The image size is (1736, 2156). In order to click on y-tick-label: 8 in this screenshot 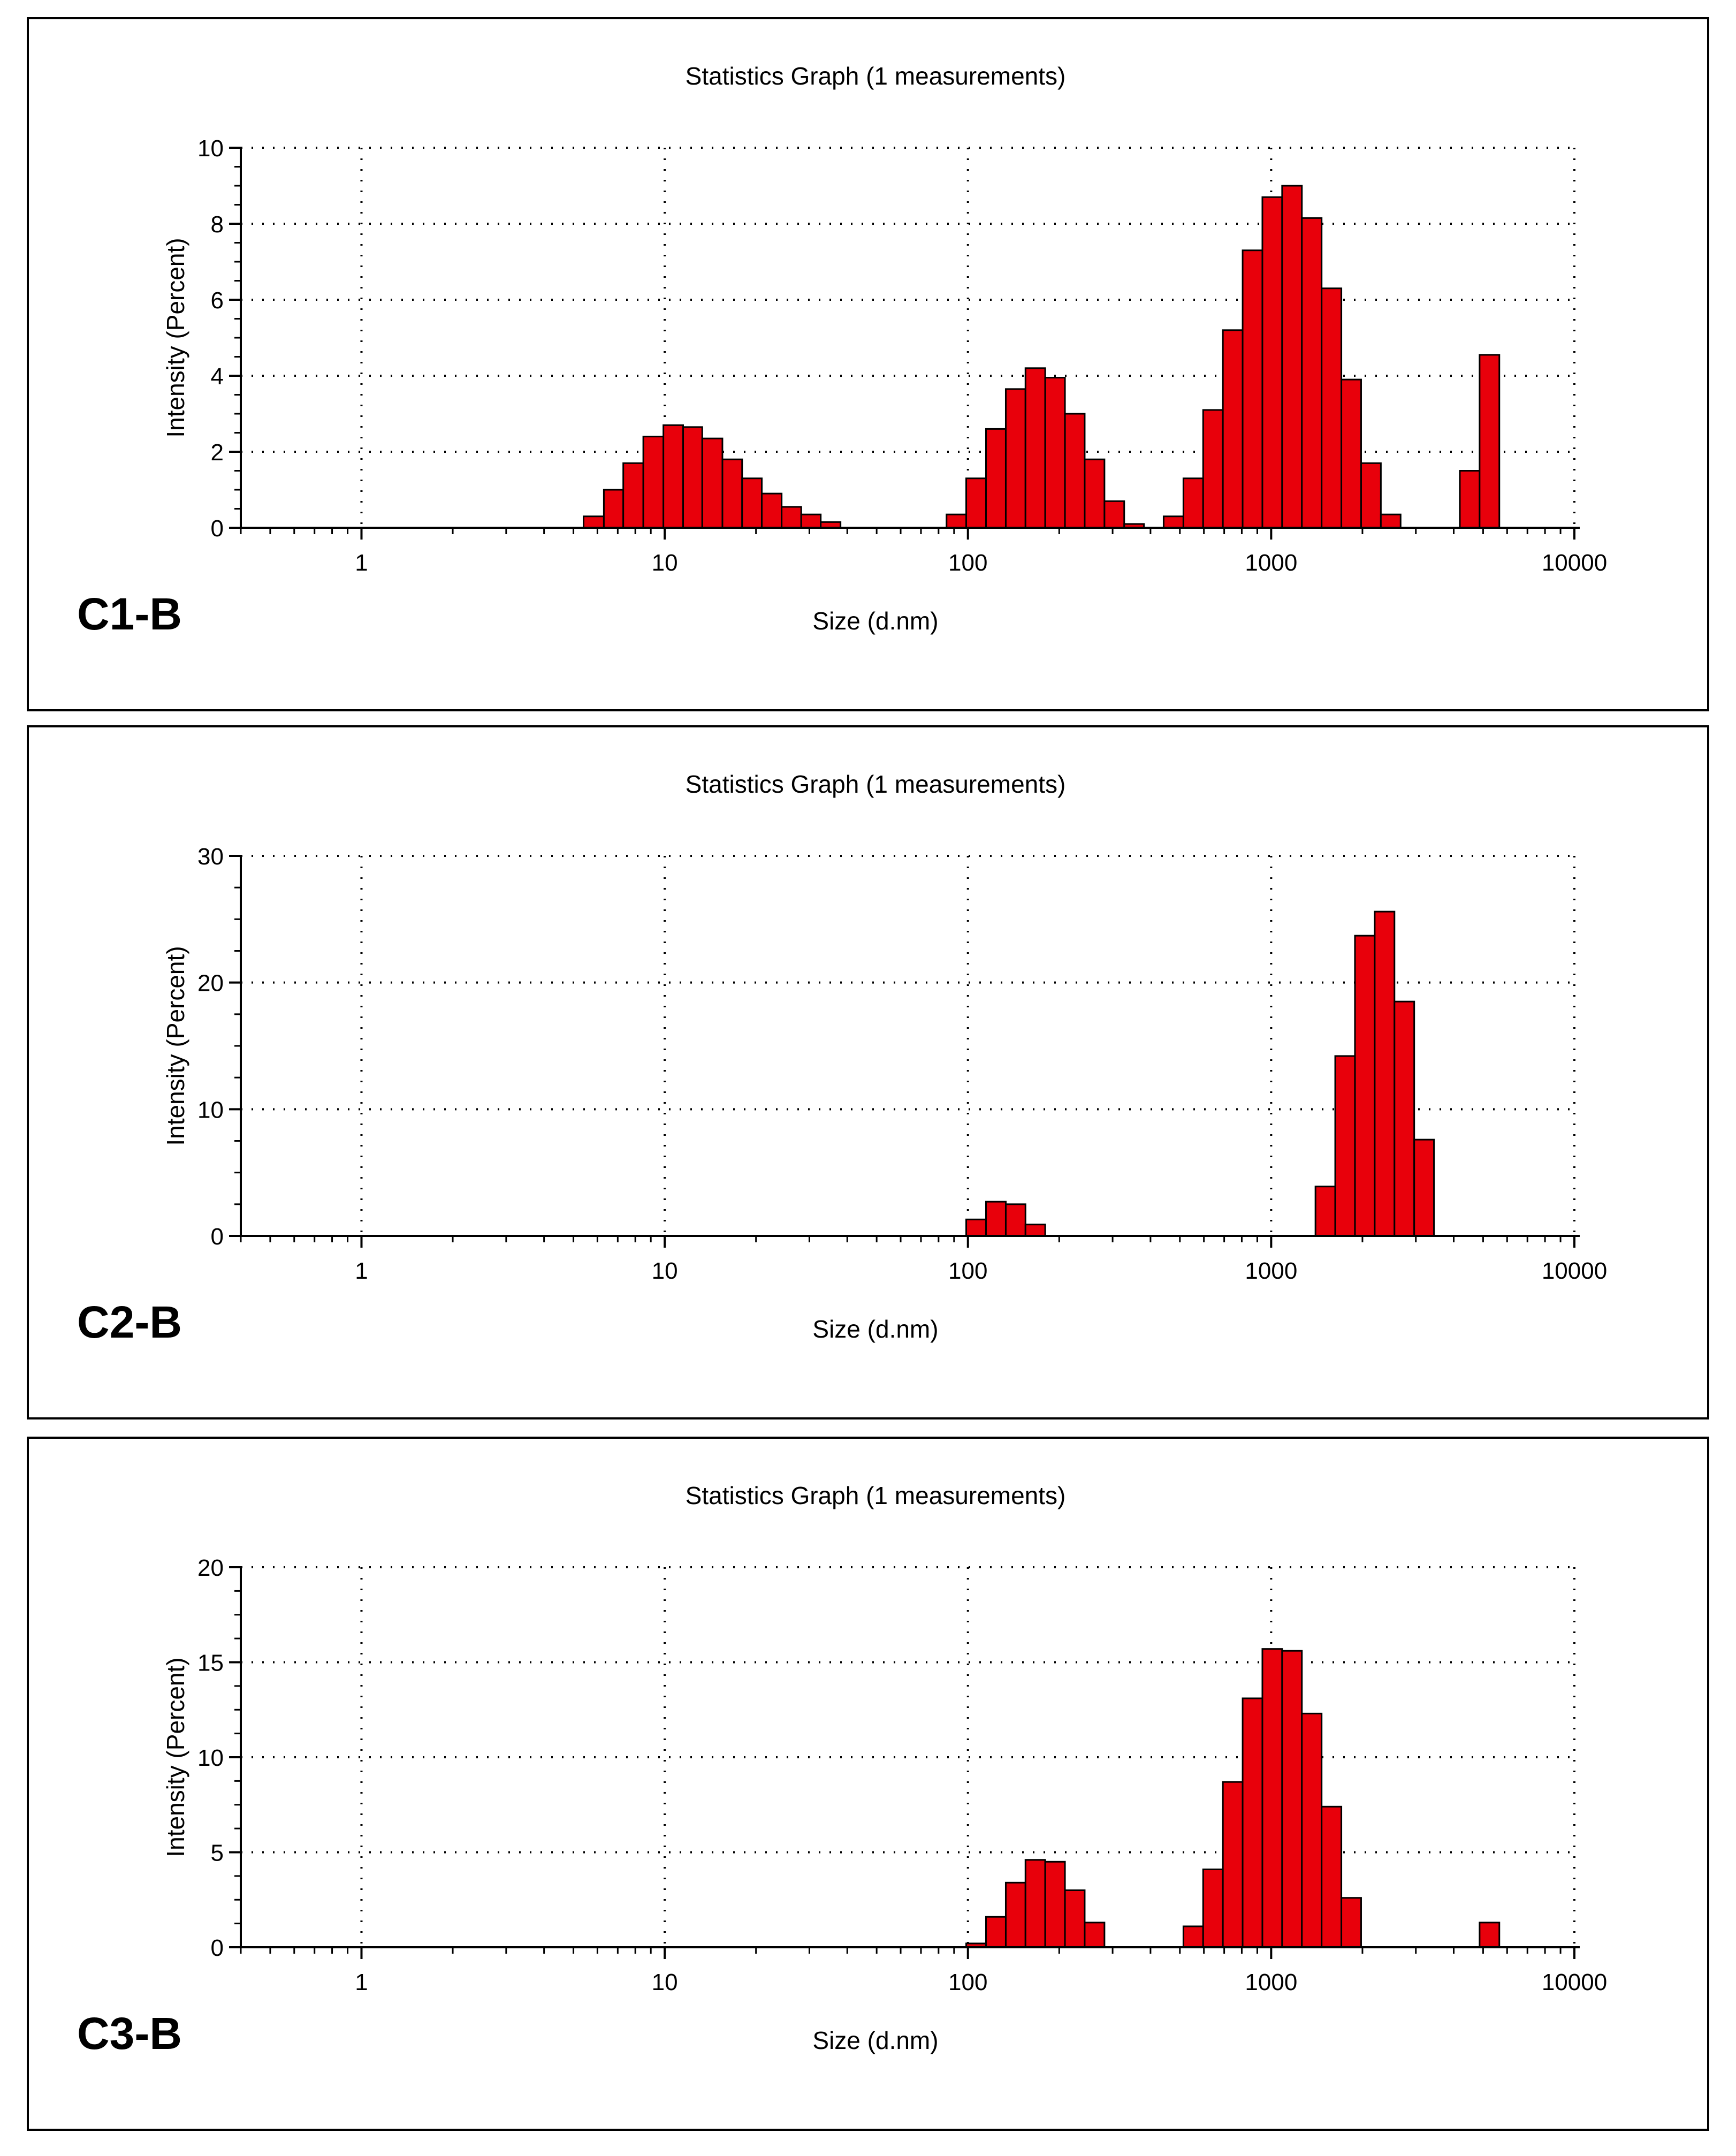, I will do `click(218, 224)`.